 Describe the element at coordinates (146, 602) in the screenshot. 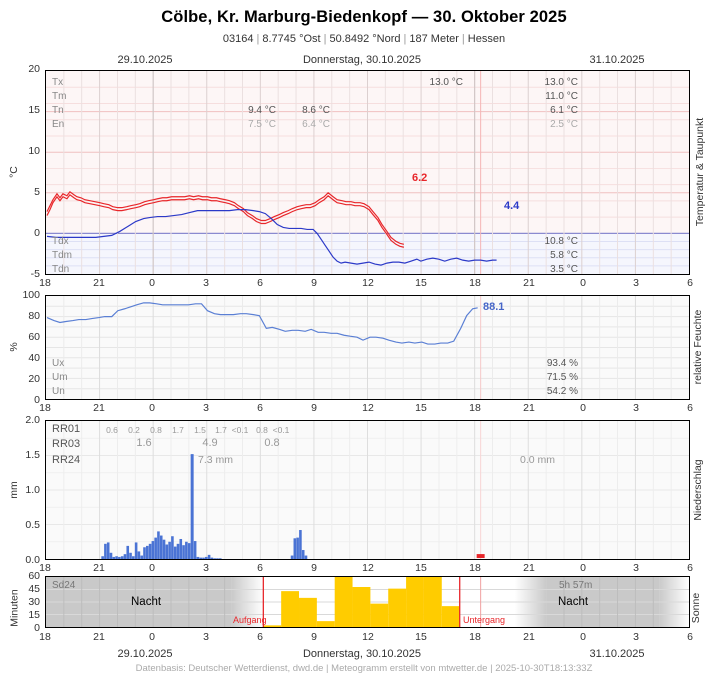

I see `sun-night-left-label: Nacht` at that location.